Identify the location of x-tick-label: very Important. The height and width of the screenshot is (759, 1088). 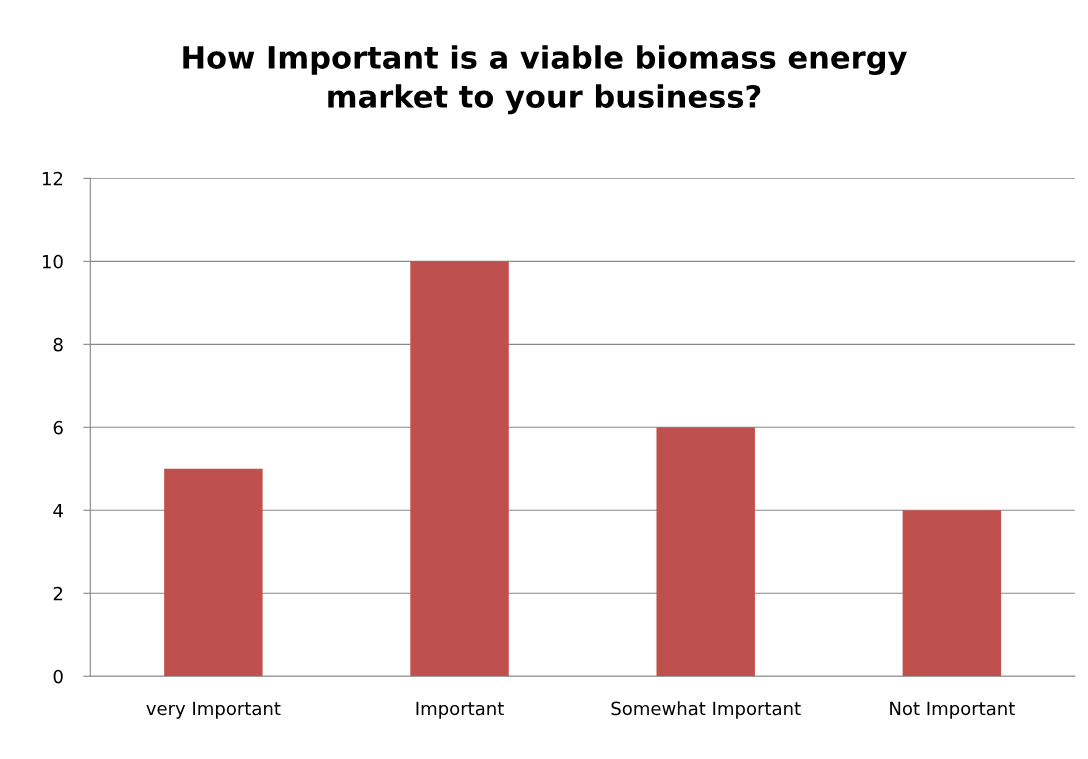
(213, 710).